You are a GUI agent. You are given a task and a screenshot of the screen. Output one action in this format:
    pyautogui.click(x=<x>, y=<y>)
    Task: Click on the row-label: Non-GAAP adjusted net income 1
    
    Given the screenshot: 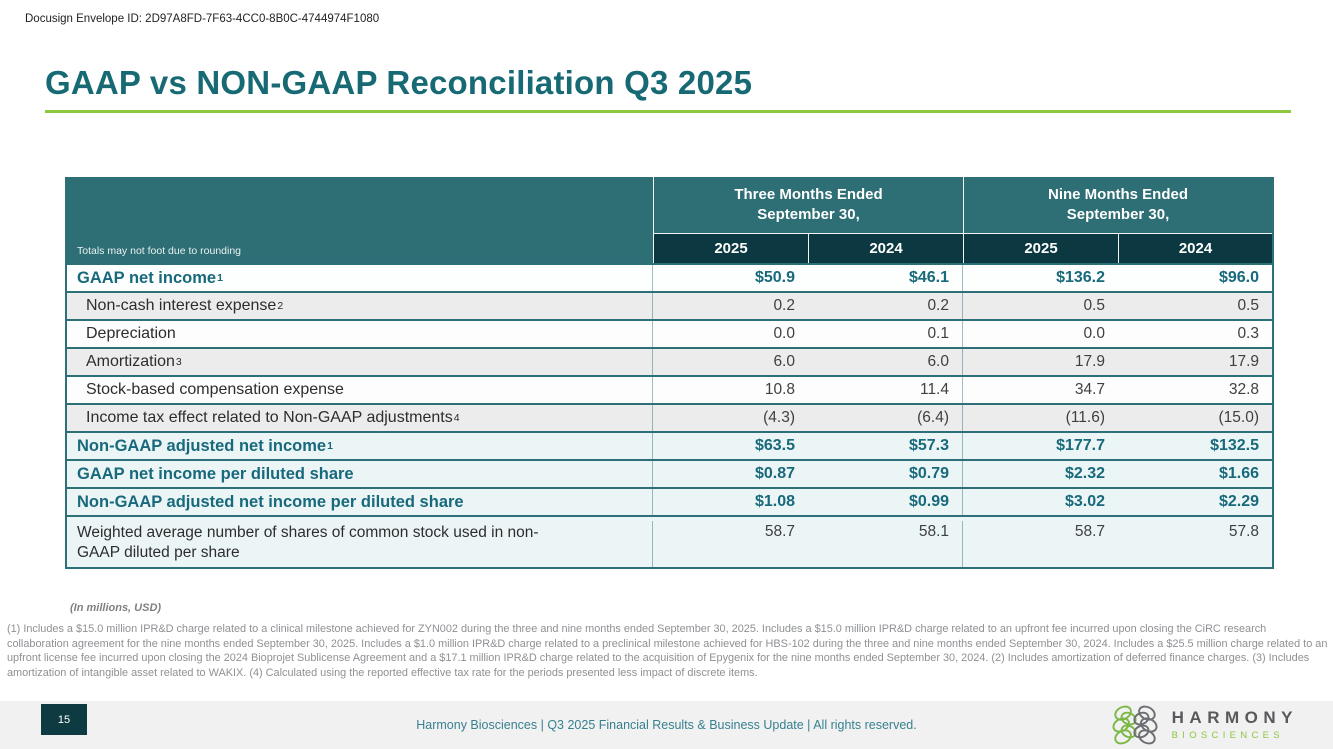 What is the action you would take?
    pyautogui.click(x=360, y=446)
    